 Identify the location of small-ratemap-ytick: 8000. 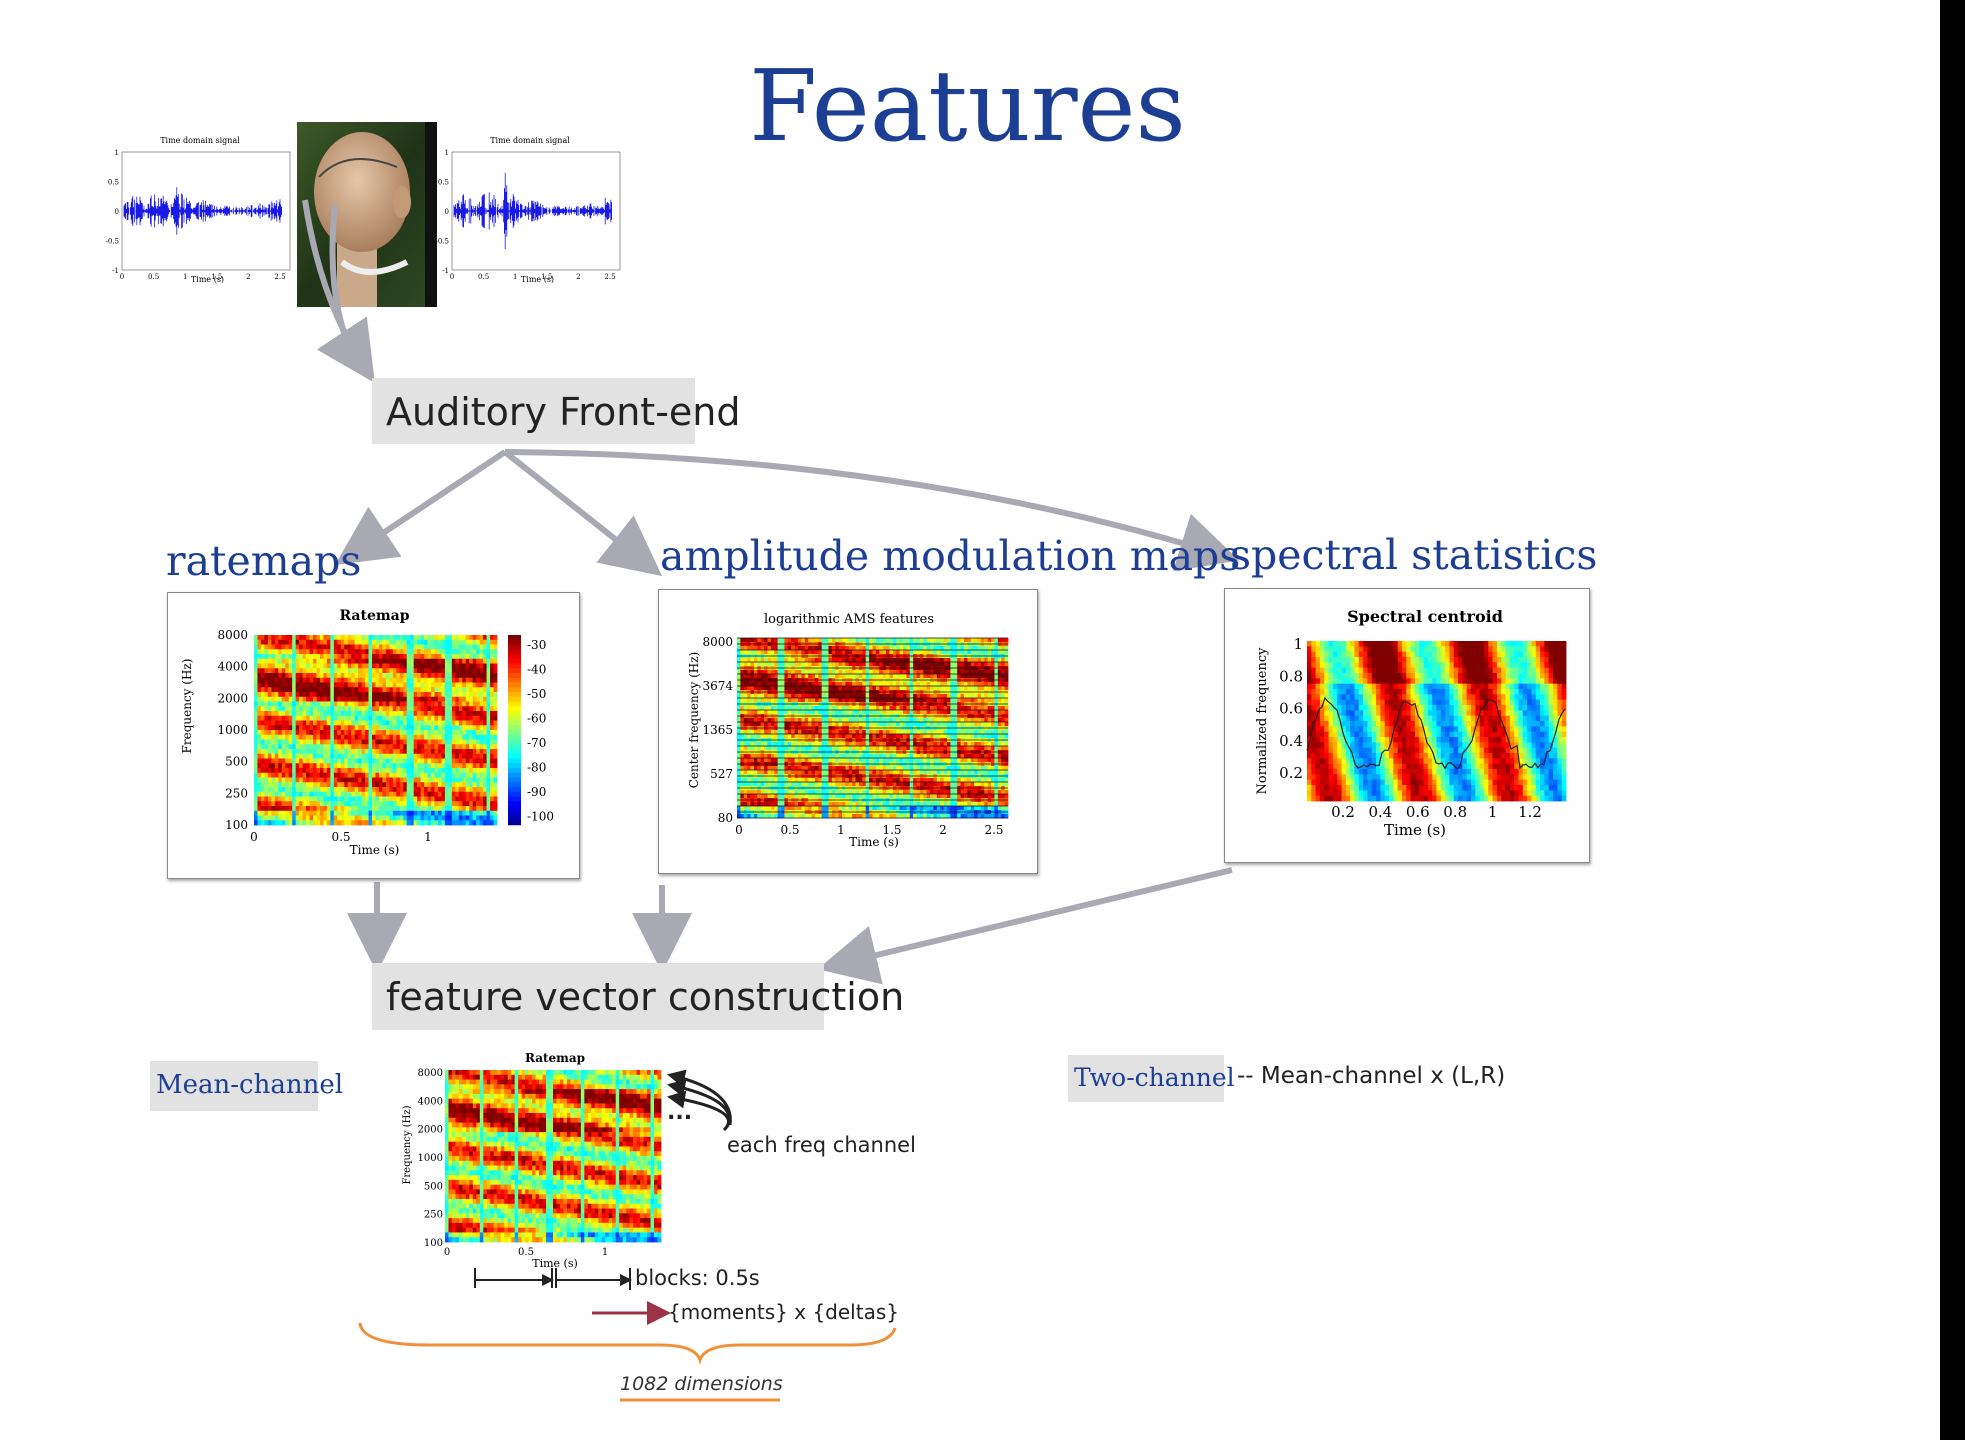
(430, 1073).